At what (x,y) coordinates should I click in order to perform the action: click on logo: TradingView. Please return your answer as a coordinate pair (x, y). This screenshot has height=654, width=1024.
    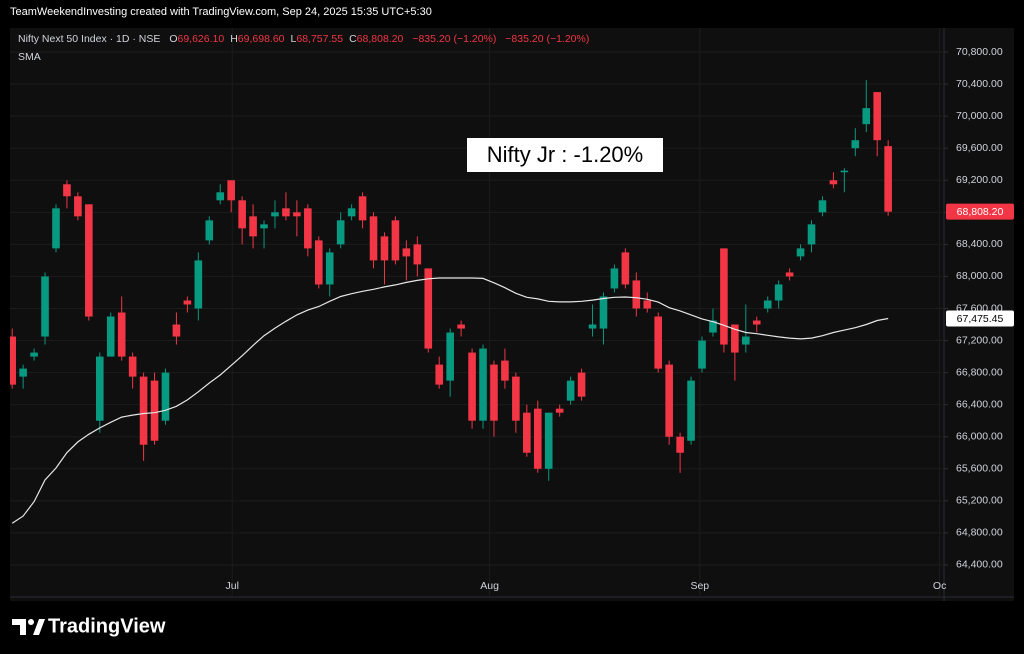
    Looking at the image, I should click on (89, 626).